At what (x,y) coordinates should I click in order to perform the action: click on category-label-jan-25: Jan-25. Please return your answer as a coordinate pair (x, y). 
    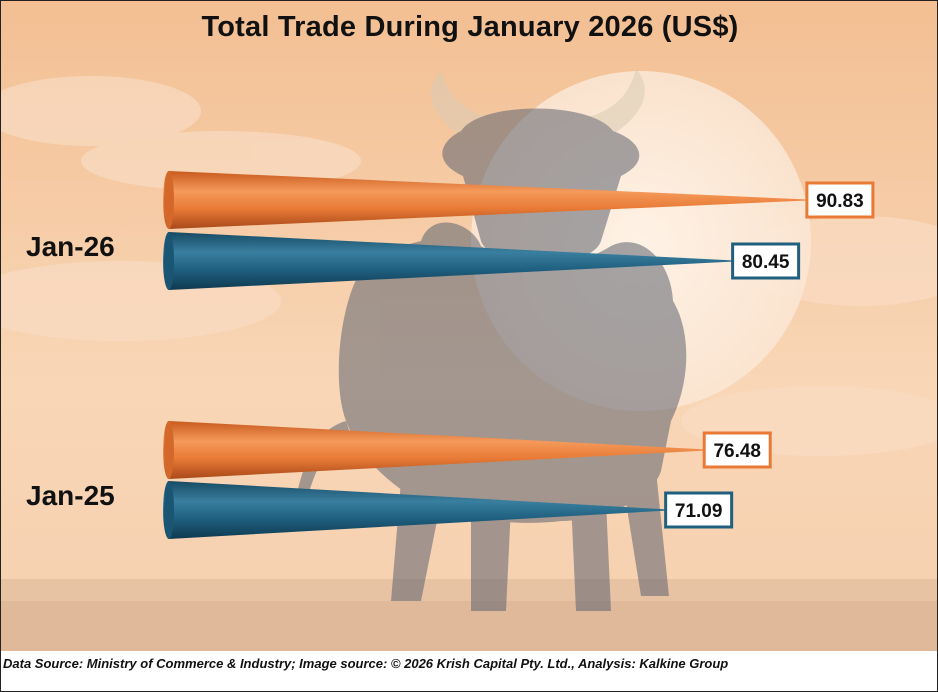
    Looking at the image, I should click on (70, 495).